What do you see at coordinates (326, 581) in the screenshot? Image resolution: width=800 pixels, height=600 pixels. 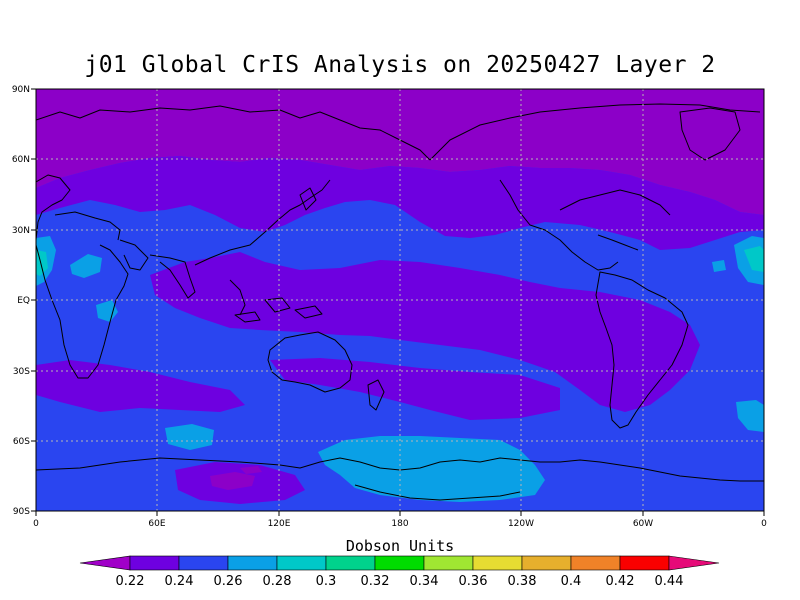 I see `colorbar-tick-label: 0.3` at bounding box center [326, 581].